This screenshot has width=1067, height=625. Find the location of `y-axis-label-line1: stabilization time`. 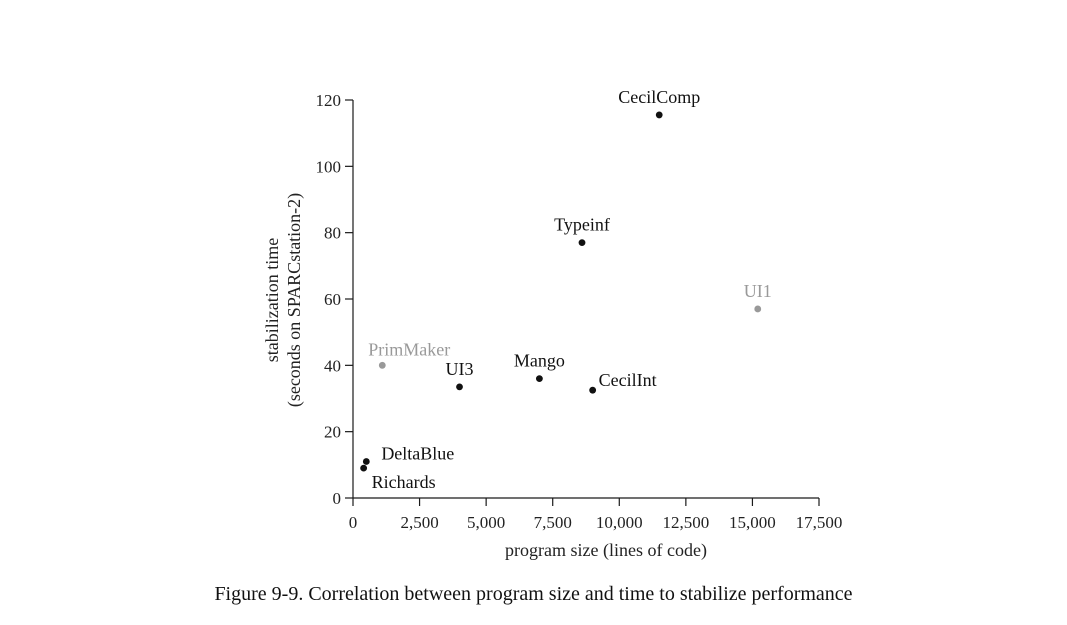

y-axis-label-line1: stabilization time is located at coordinates (272, 300).